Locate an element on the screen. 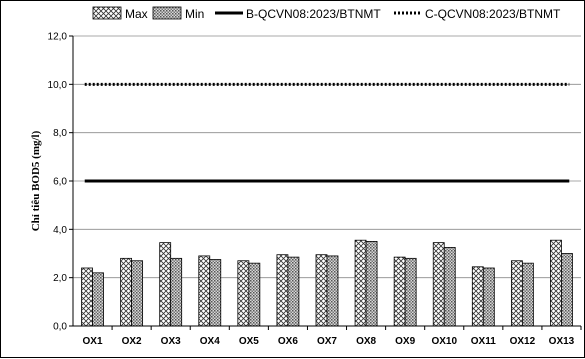 The height and width of the screenshot is (359, 585). x-tick-label: OX8 is located at coordinates (366, 341).